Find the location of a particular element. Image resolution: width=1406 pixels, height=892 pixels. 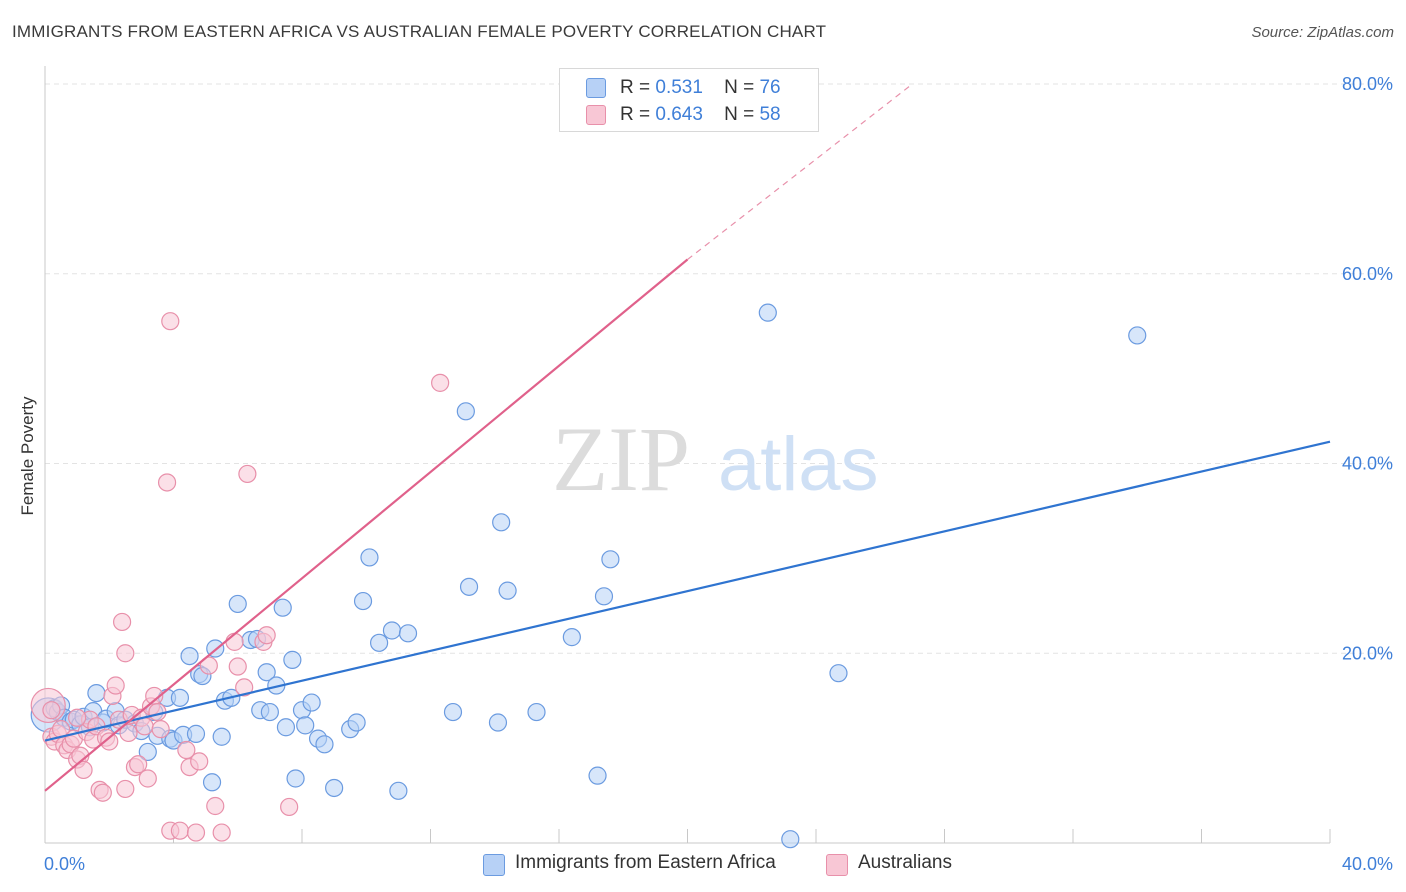

y-tick-label: 20.0% is located at coordinates (1367, 653).